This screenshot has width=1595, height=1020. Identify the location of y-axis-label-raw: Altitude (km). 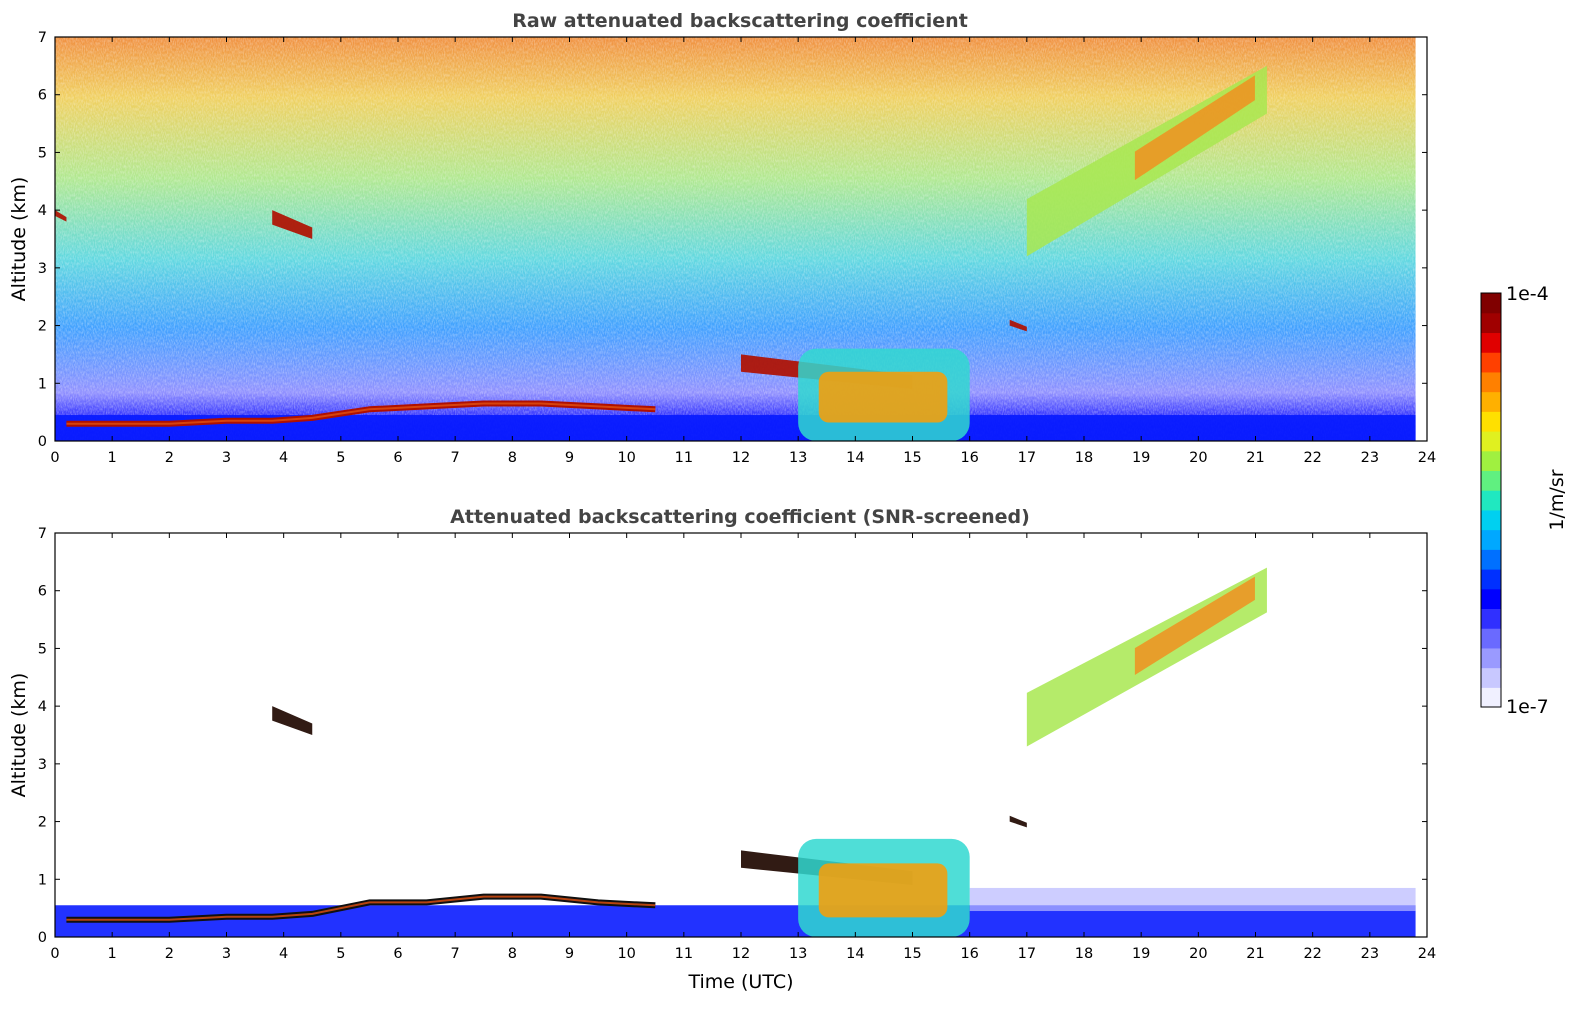
(19, 239).